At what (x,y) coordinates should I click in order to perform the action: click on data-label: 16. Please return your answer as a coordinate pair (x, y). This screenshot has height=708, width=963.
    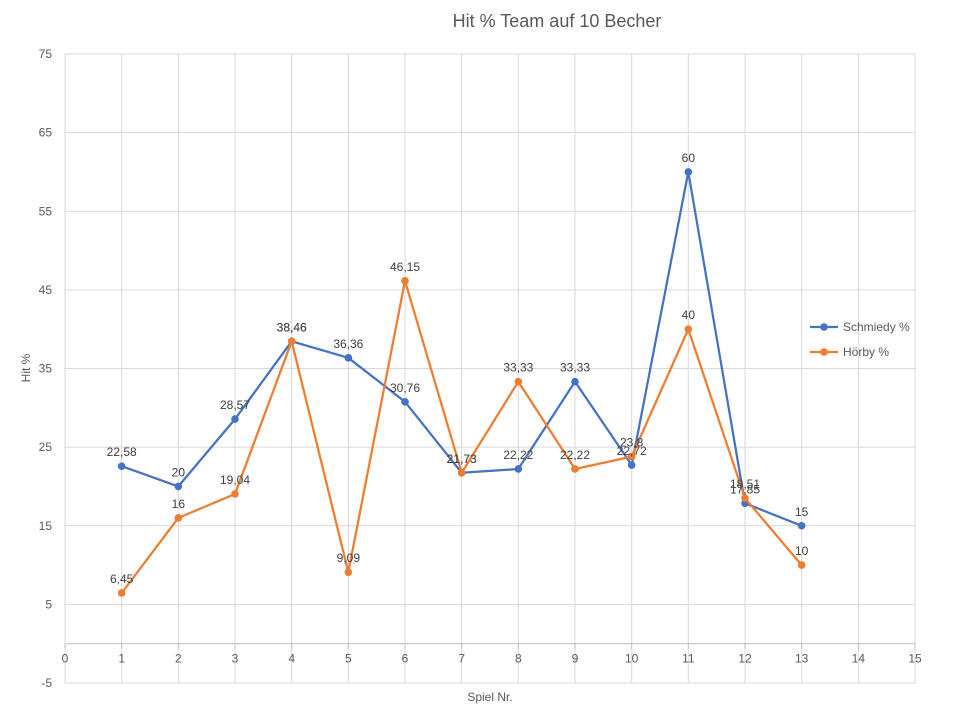
    Looking at the image, I should click on (179, 504).